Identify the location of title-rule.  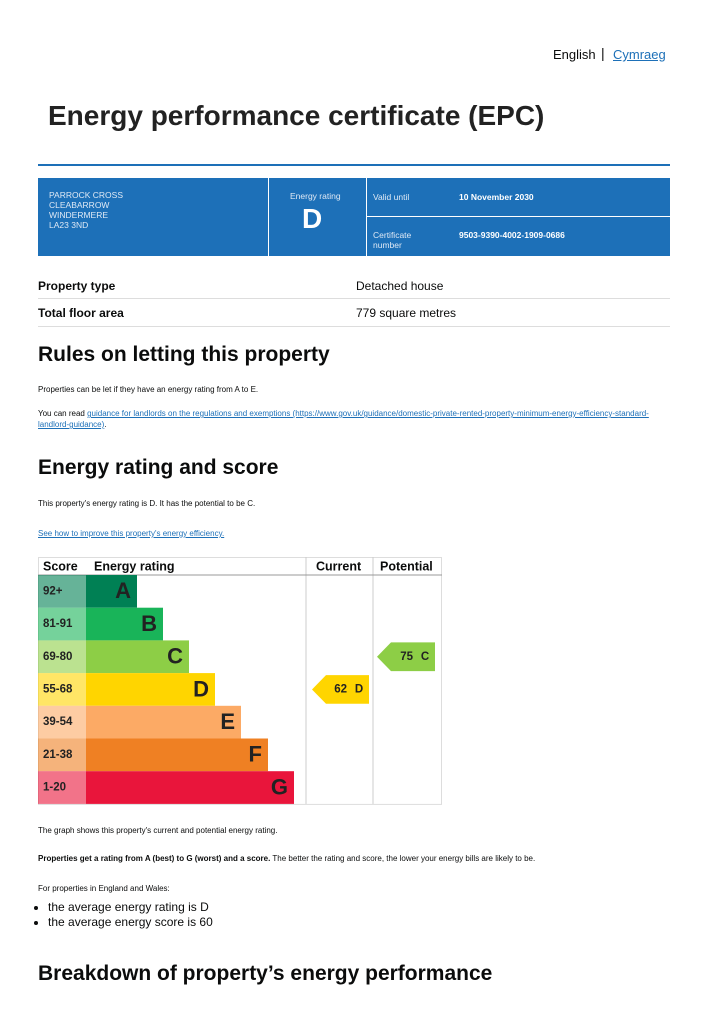
(354, 165).